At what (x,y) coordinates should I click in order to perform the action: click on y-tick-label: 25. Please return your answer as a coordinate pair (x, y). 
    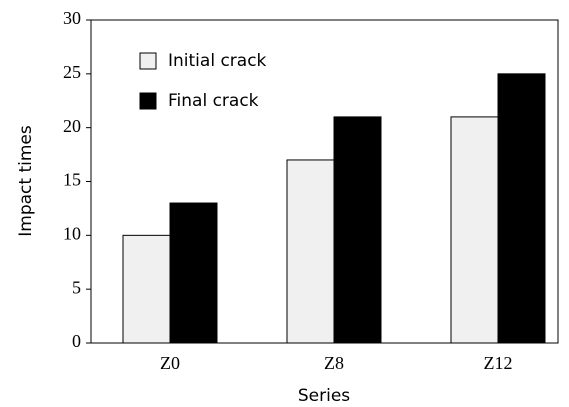
    Looking at the image, I should click on (72, 72).